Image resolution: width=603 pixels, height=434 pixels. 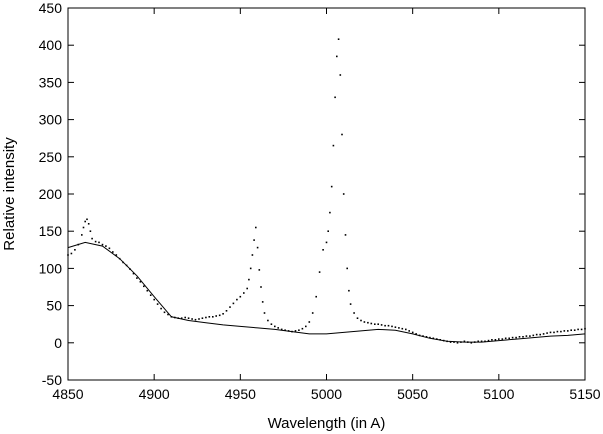 What do you see at coordinates (51, 157) in the screenshot?
I see `y-tick-label: 250` at bounding box center [51, 157].